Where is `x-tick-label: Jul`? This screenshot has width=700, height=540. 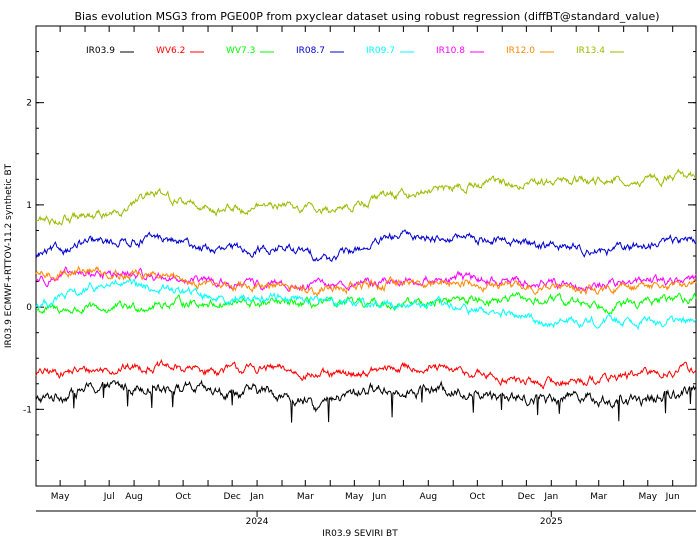
x-tick-label: Jul is located at coordinates (109, 497).